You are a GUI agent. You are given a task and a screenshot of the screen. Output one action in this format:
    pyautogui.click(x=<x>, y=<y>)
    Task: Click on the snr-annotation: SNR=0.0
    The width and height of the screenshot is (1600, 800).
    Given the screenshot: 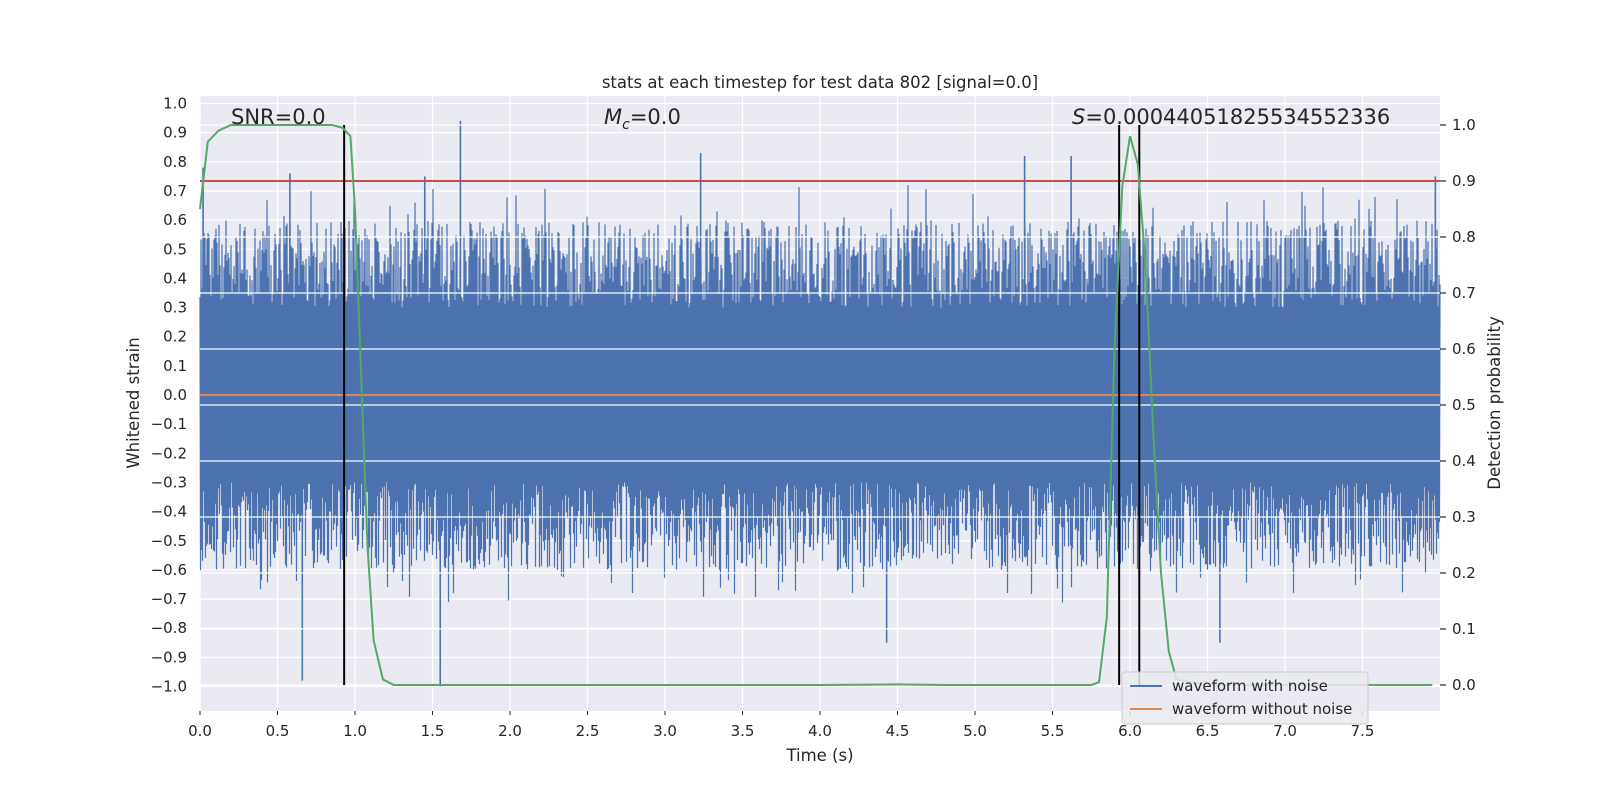 What is the action you would take?
    pyautogui.click(x=278, y=117)
    